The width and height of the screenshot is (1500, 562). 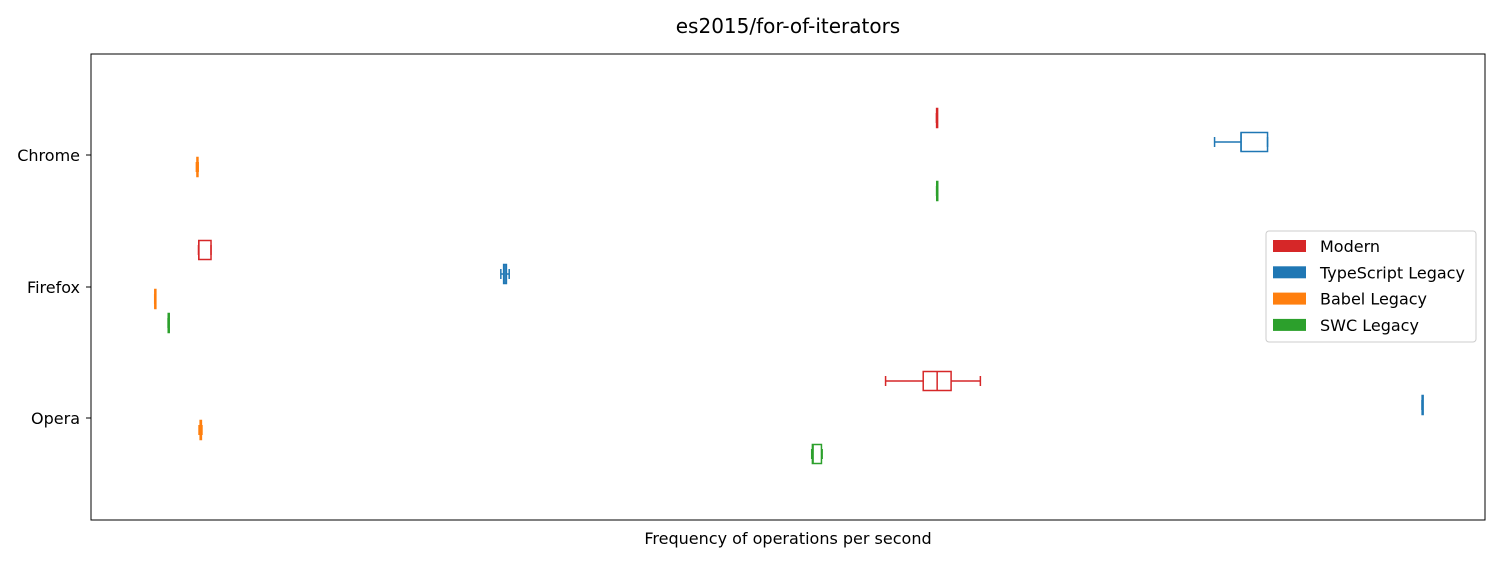 I want to click on legend-swatch-swc-legacy, so click(x=1289, y=324).